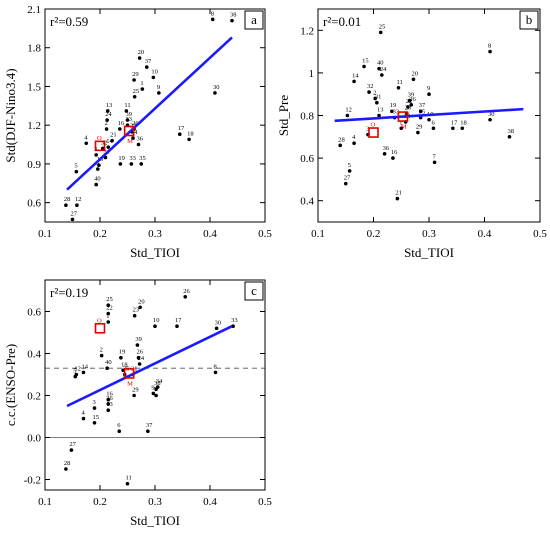  What do you see at coordinates (216, 87) in the screenshot?
I see `panel-a-data-point-label-30: 30` at bounding box center [216, 87].